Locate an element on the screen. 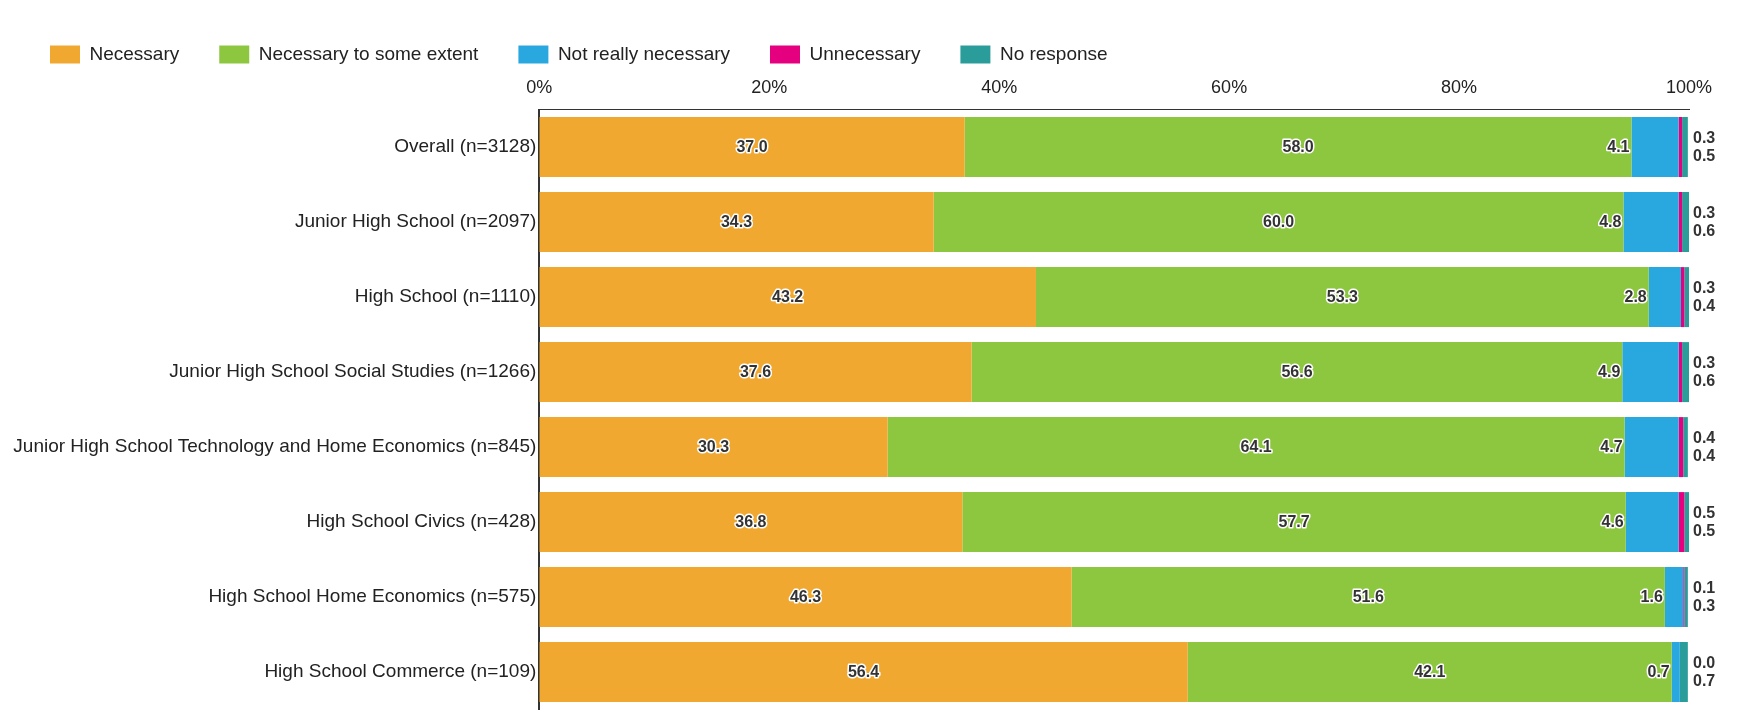  data-label: 43.2 is located at coordinates (788, 296).